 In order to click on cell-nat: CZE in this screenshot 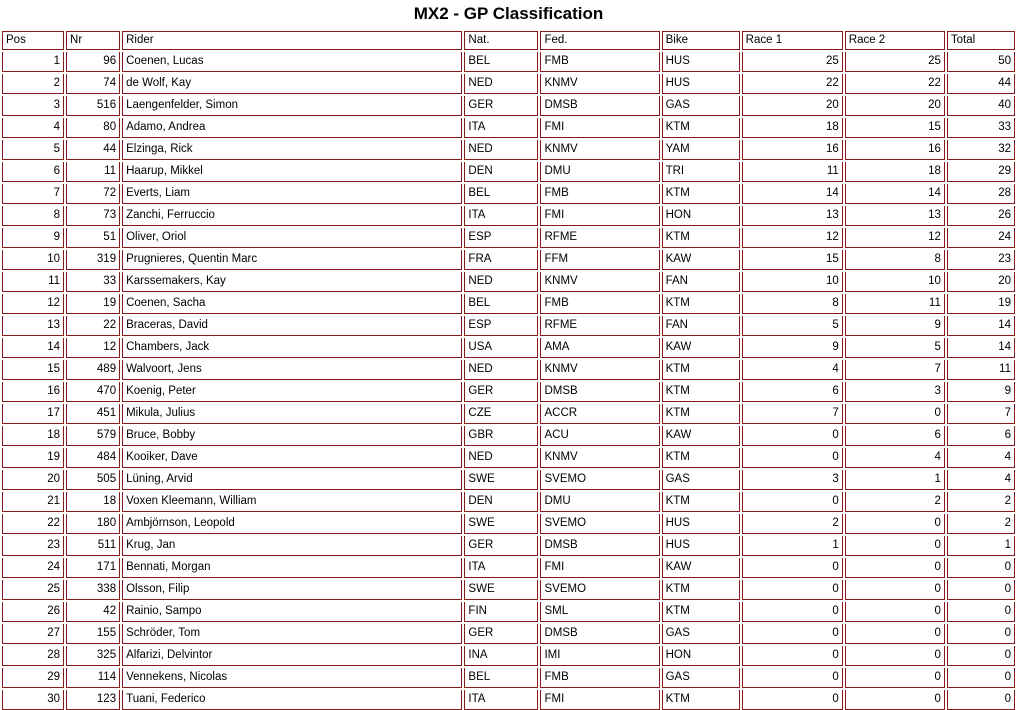, I will do `click(501, 414)`.